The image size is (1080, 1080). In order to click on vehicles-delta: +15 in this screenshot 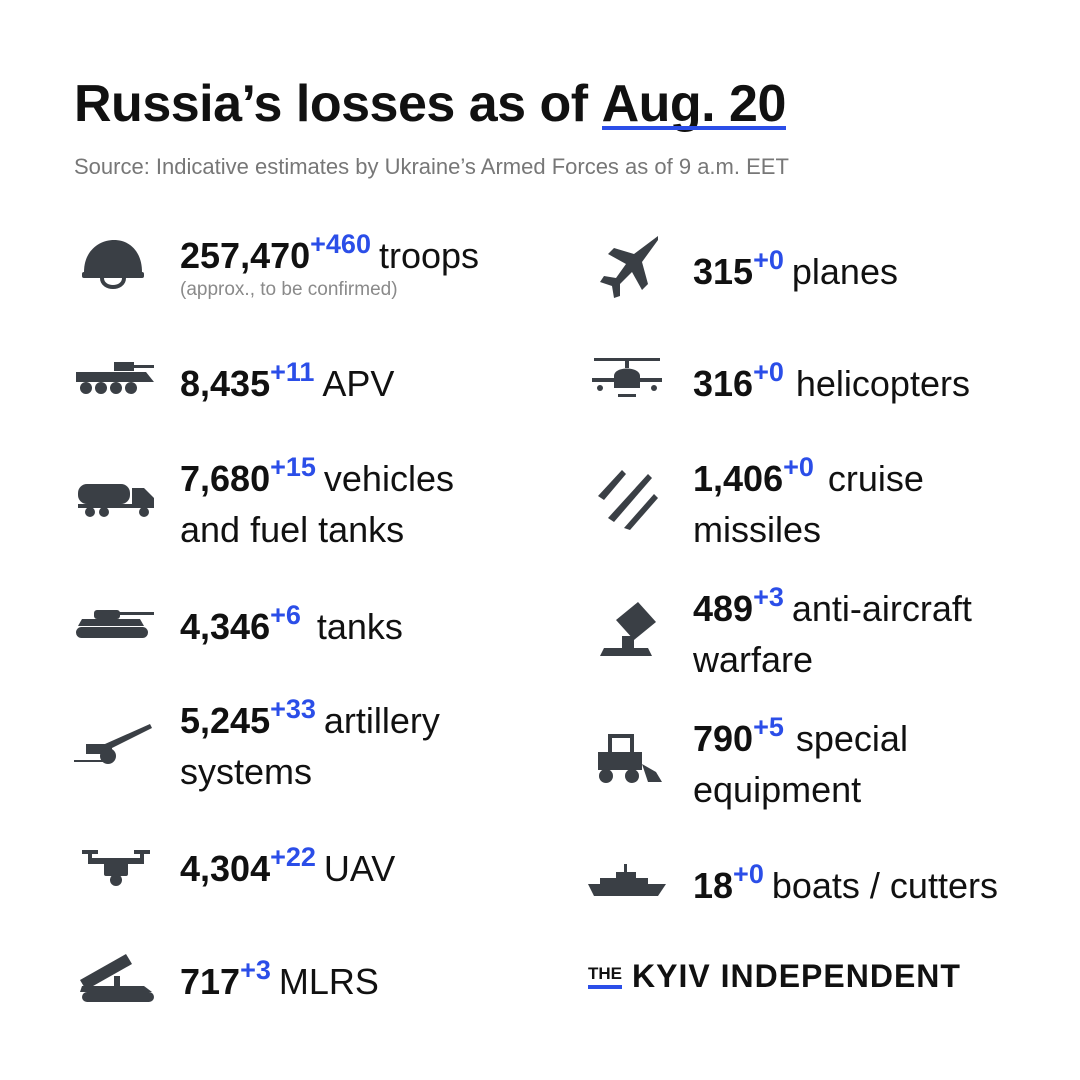, I will do `click(293, 467)`.